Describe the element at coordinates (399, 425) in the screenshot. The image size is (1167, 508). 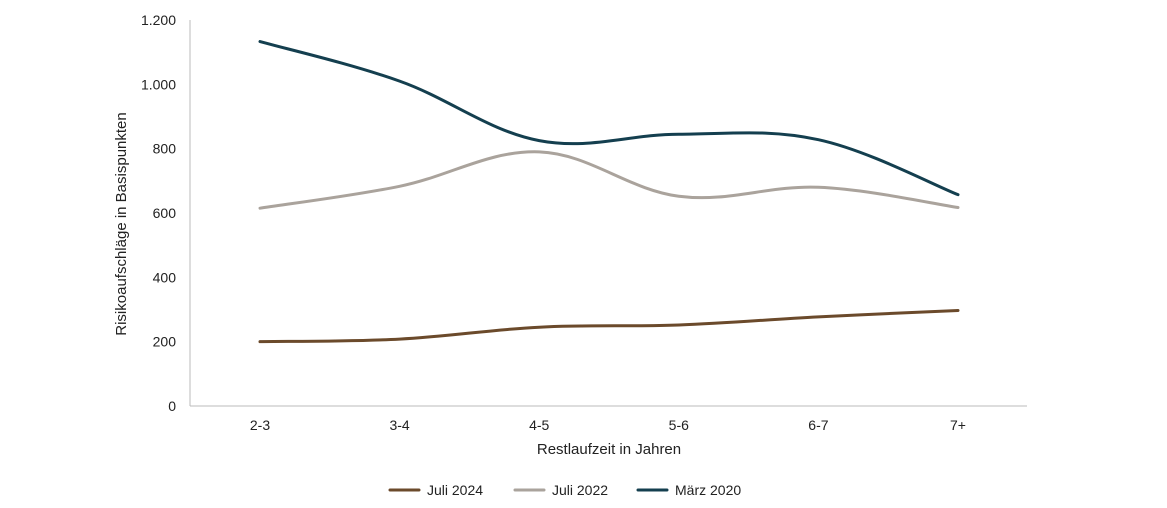
I see `x-tick-label: 3-4` at that location.